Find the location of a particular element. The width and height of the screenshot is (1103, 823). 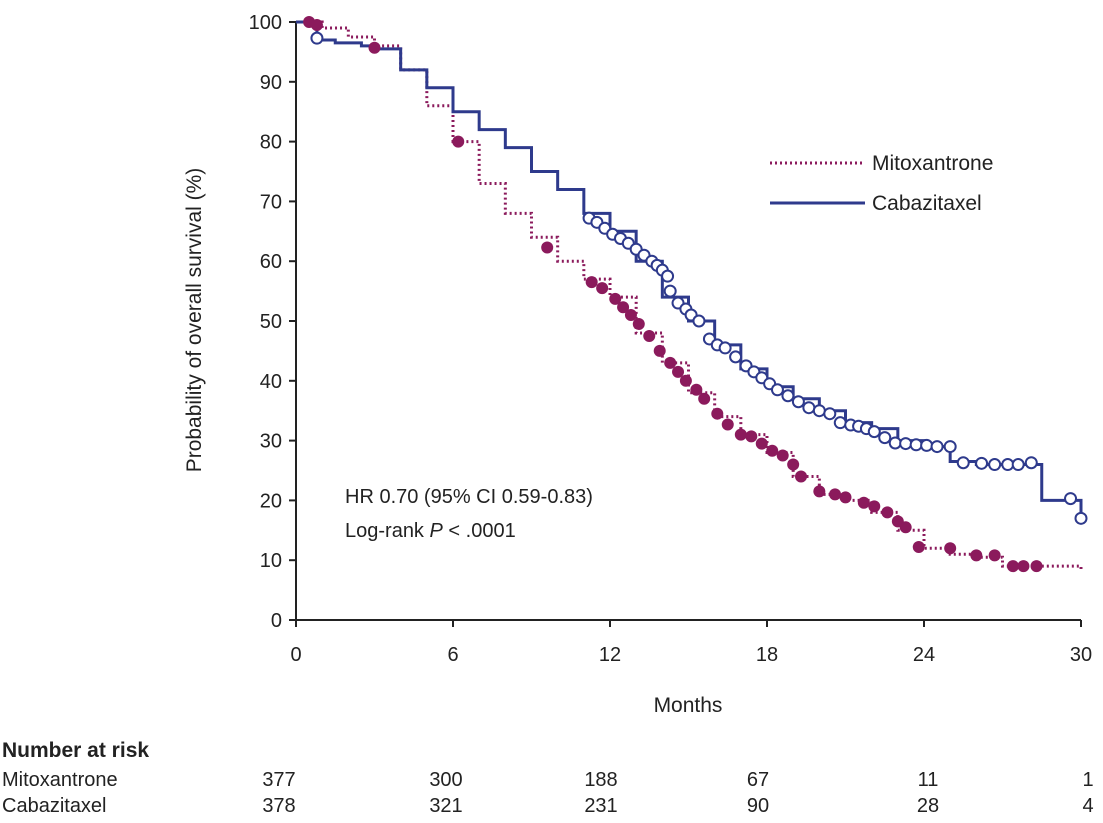

y-tick-label: 60 is located at coordinates (271, 262).